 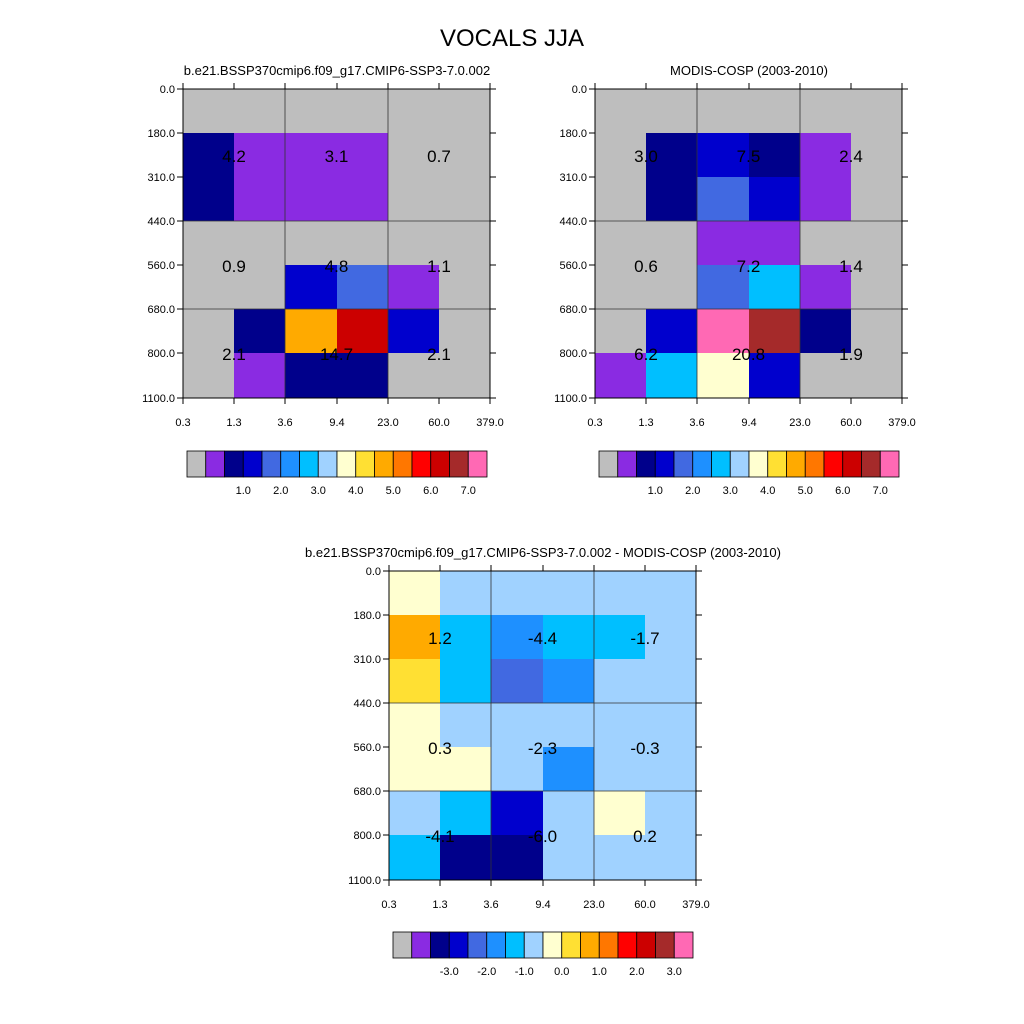 I want to click on legend-label: 6.0, so click(x=842, y=491).